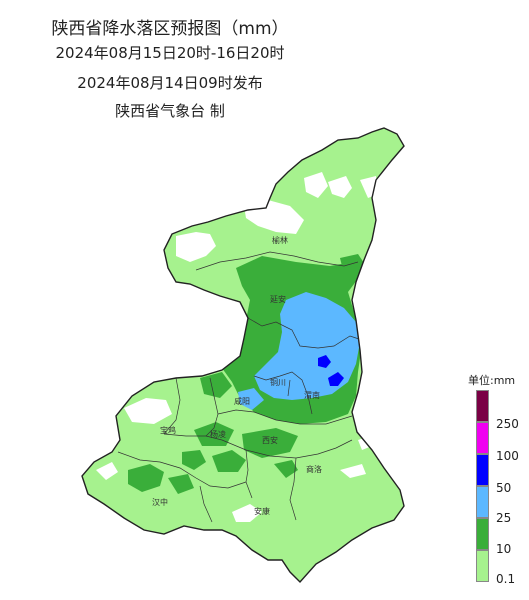 This screenshot has height=600, width=529. What do you see at coordinates (504, 549) in the screenshot?
I see `legend-label-10: 10` at bounding box center [504, 549].